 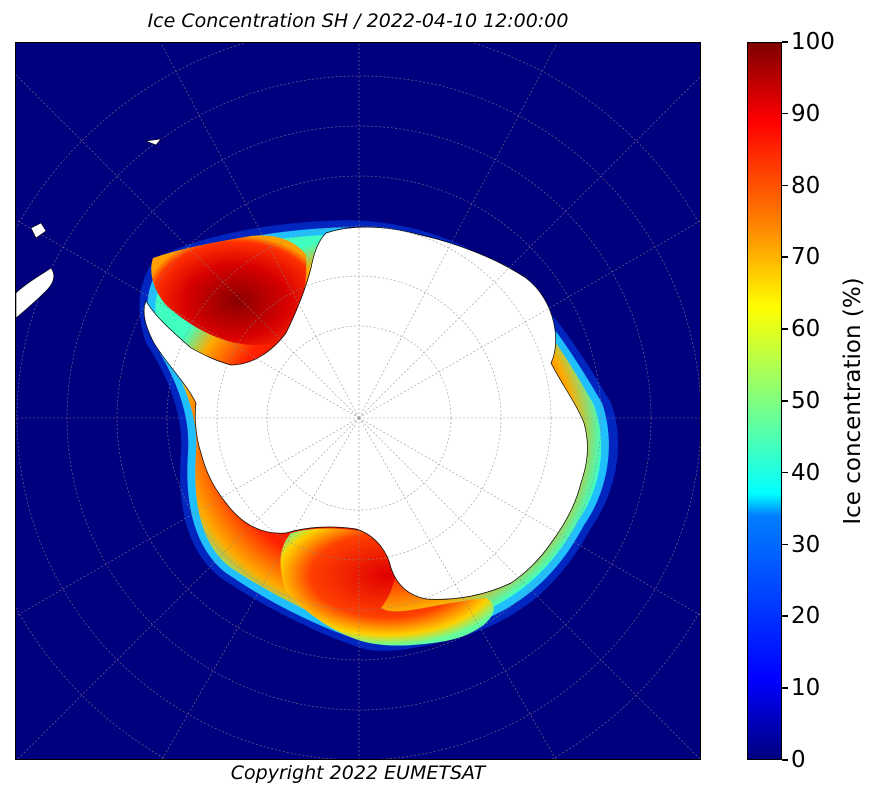 What do you see at coordinates (806, 113) in the screenshot?
I see `colorbar-tick-label: 90` at bounding box center [806, 113].